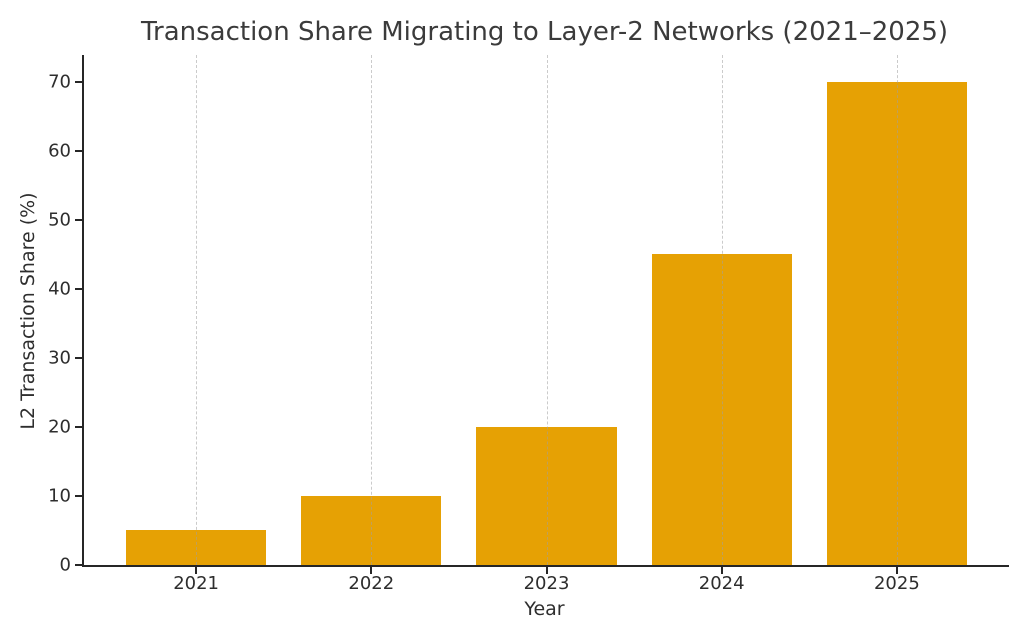 The height and width of the screenshot is (640, 1024). Describe the element at coordinates (372, 310) in the screenshot. I see `gridline-2022` at that location.